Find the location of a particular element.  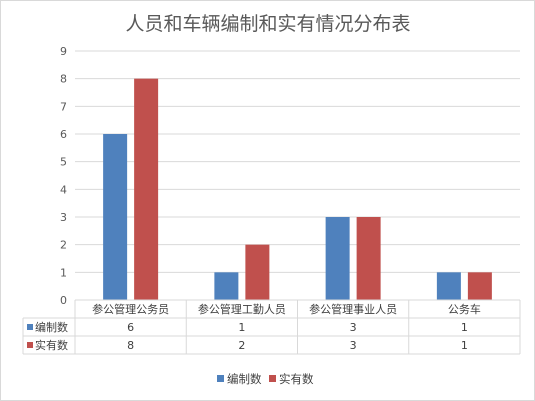

legend-label-1: 实有数 is located at coordinates (296, 379).